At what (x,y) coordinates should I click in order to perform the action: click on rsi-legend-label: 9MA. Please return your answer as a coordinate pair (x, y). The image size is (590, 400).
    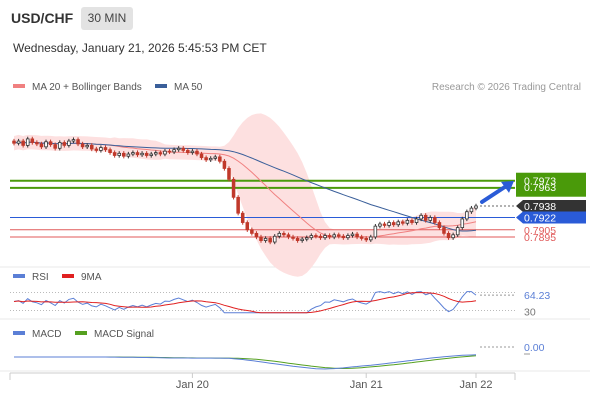
    Looking at the image, I should click on (91, 277).